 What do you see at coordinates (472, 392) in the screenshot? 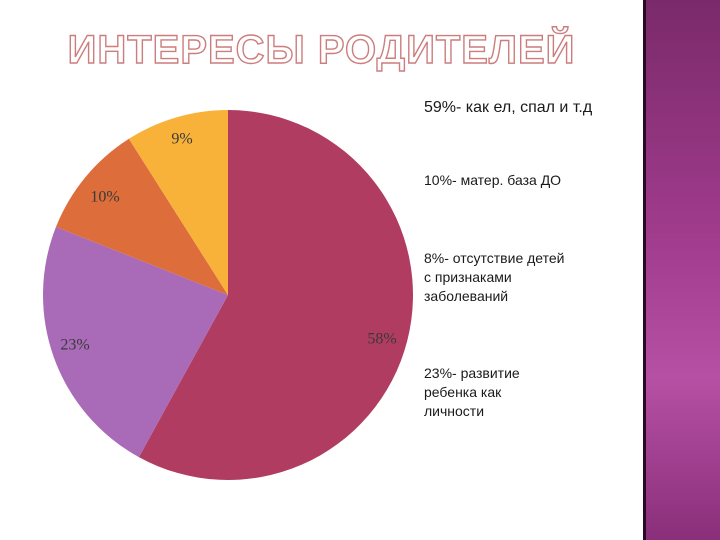
I see `legend-item-child-development: 23%- развитие ребенка как личности` at bounding box center [472, 392].